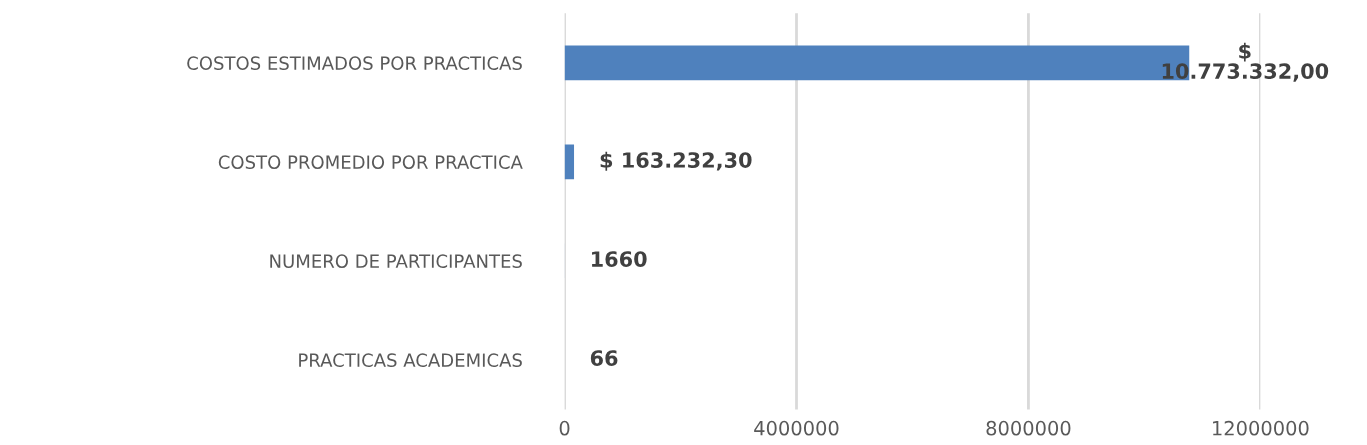 The image size is (1367, 445). Describe the element at coordinates (676, 161) in the screenshot. I see `data-label: $ 163.232,30` at that location.